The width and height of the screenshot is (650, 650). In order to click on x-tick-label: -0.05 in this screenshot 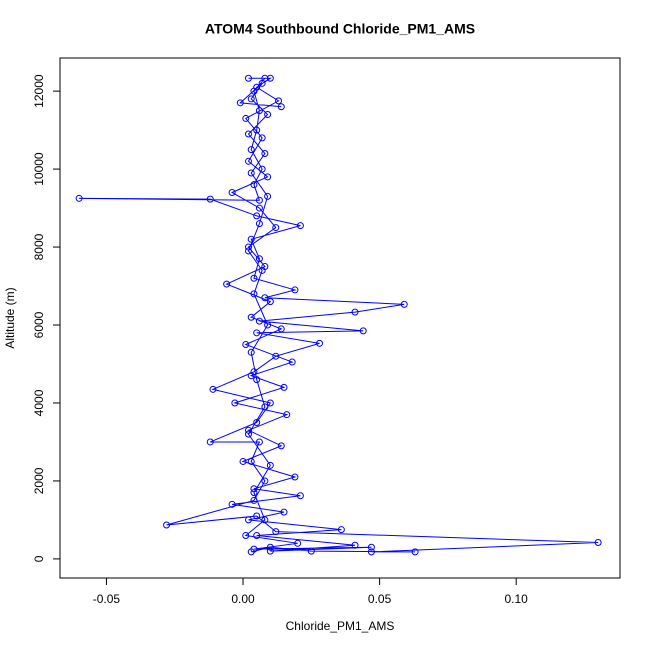, I will do `click(107, 599)`.